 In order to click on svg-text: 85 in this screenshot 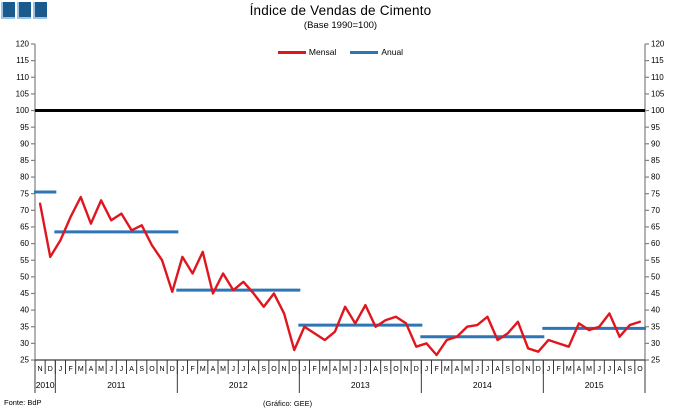, I will do `click(655, 160)`.